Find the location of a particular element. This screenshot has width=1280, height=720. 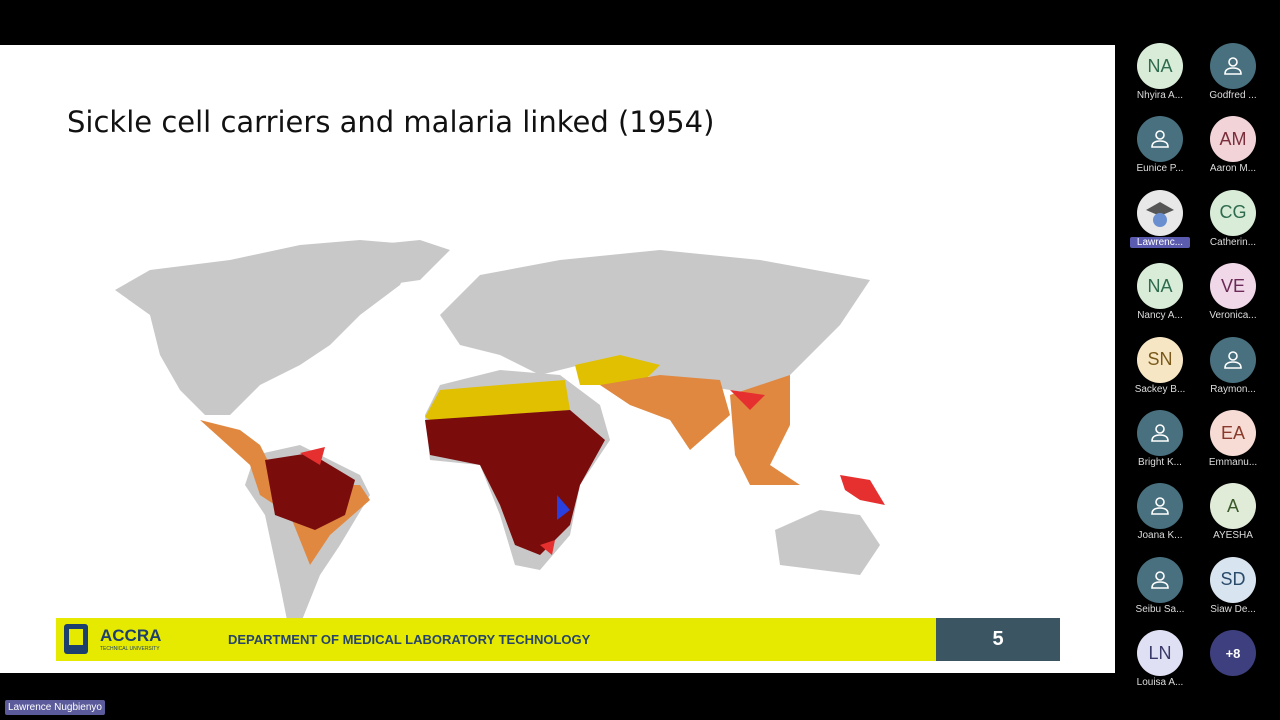

logo-emblem is located at coordinates (76, 639).